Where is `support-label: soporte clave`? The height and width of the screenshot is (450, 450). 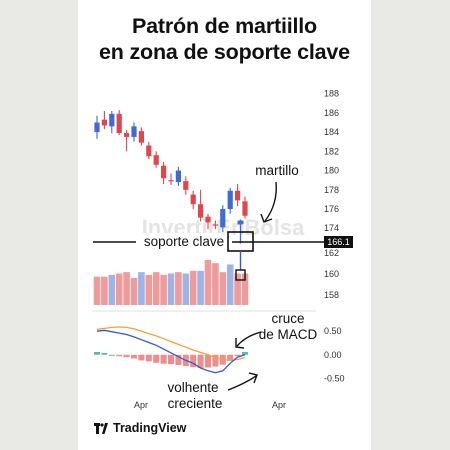
support-label: soporte clave is located at coordinates (184, 241).